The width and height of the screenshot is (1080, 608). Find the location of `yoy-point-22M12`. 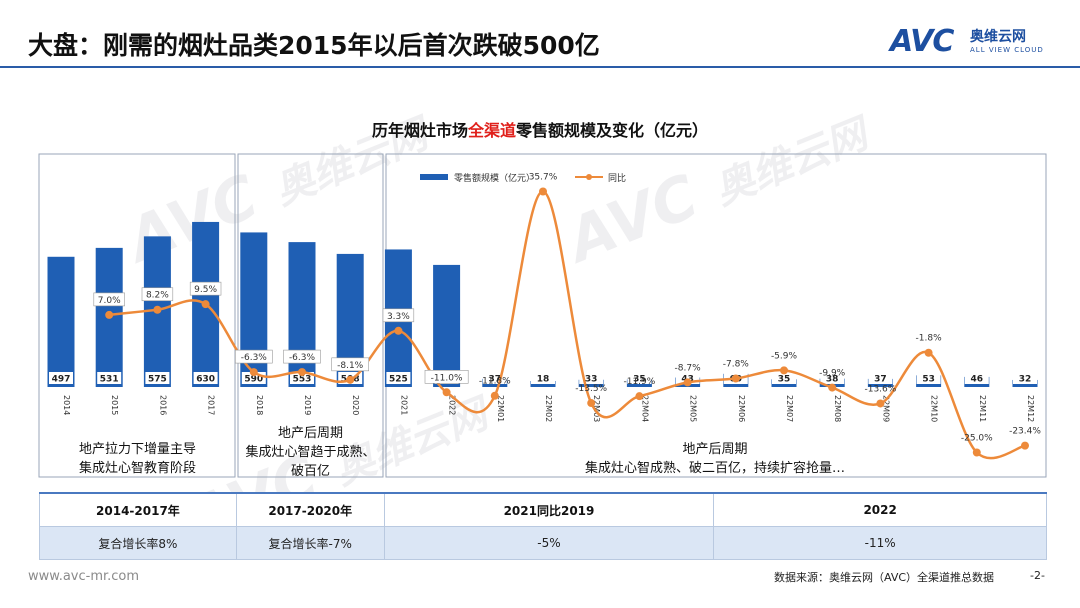

yoy-point-22M12 is located at coordinates (1025, 445).